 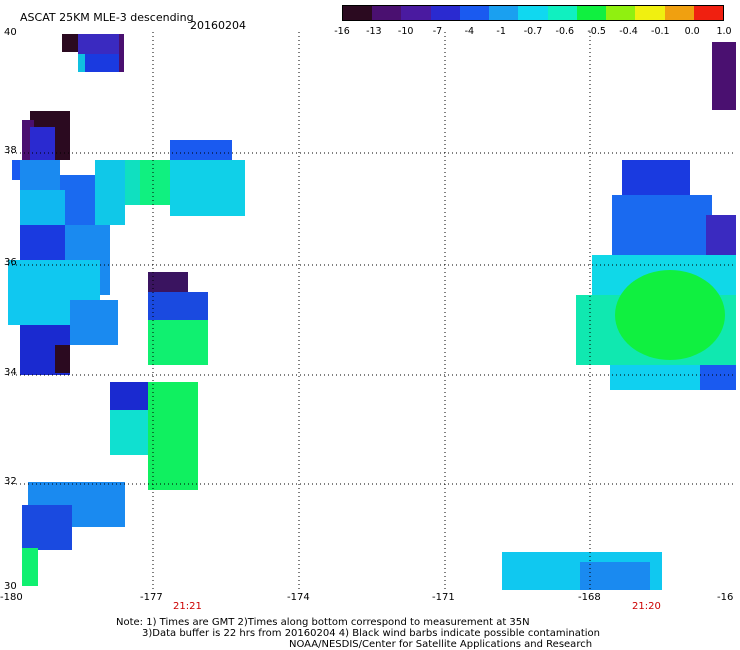 I want to click on color-scale-label: -1, so click(x=501, y=31).